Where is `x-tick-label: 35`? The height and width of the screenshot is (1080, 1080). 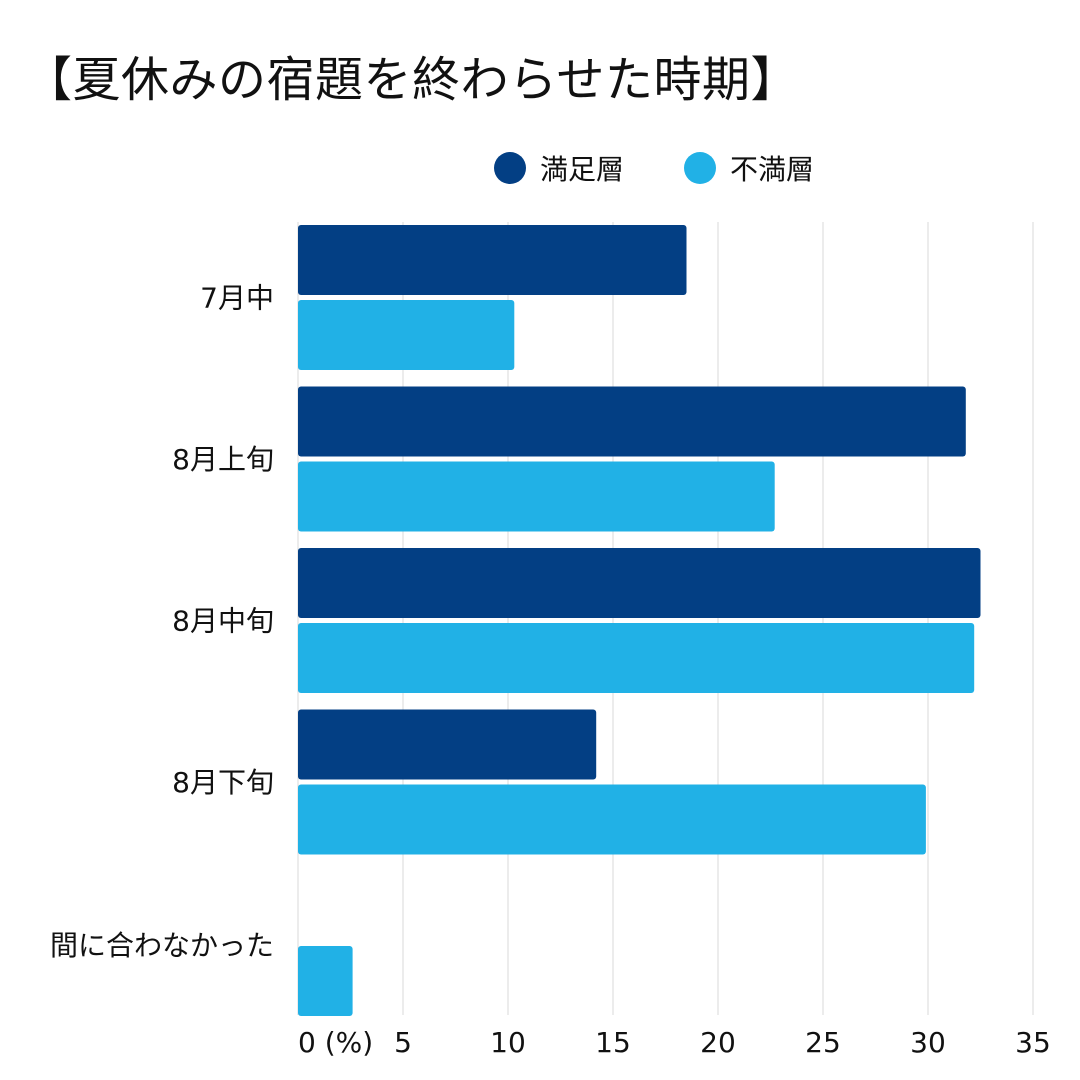
x-tick-label: 35 is located at coordinates (1033, 1042).